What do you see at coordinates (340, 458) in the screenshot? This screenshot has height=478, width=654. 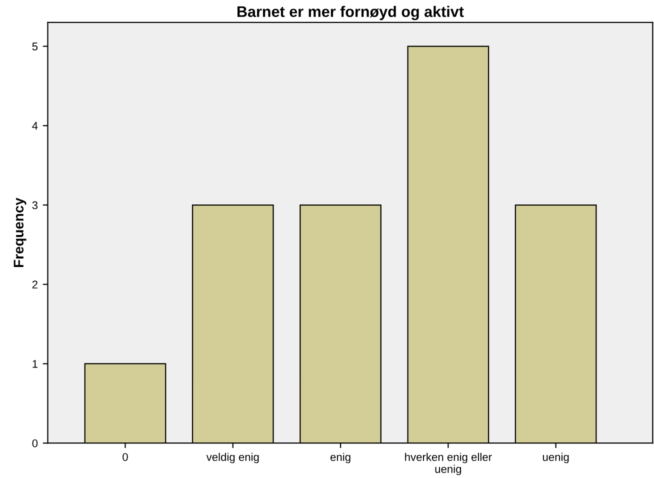 I see `x-tick-label: enig` at bounding box center [340, 458].